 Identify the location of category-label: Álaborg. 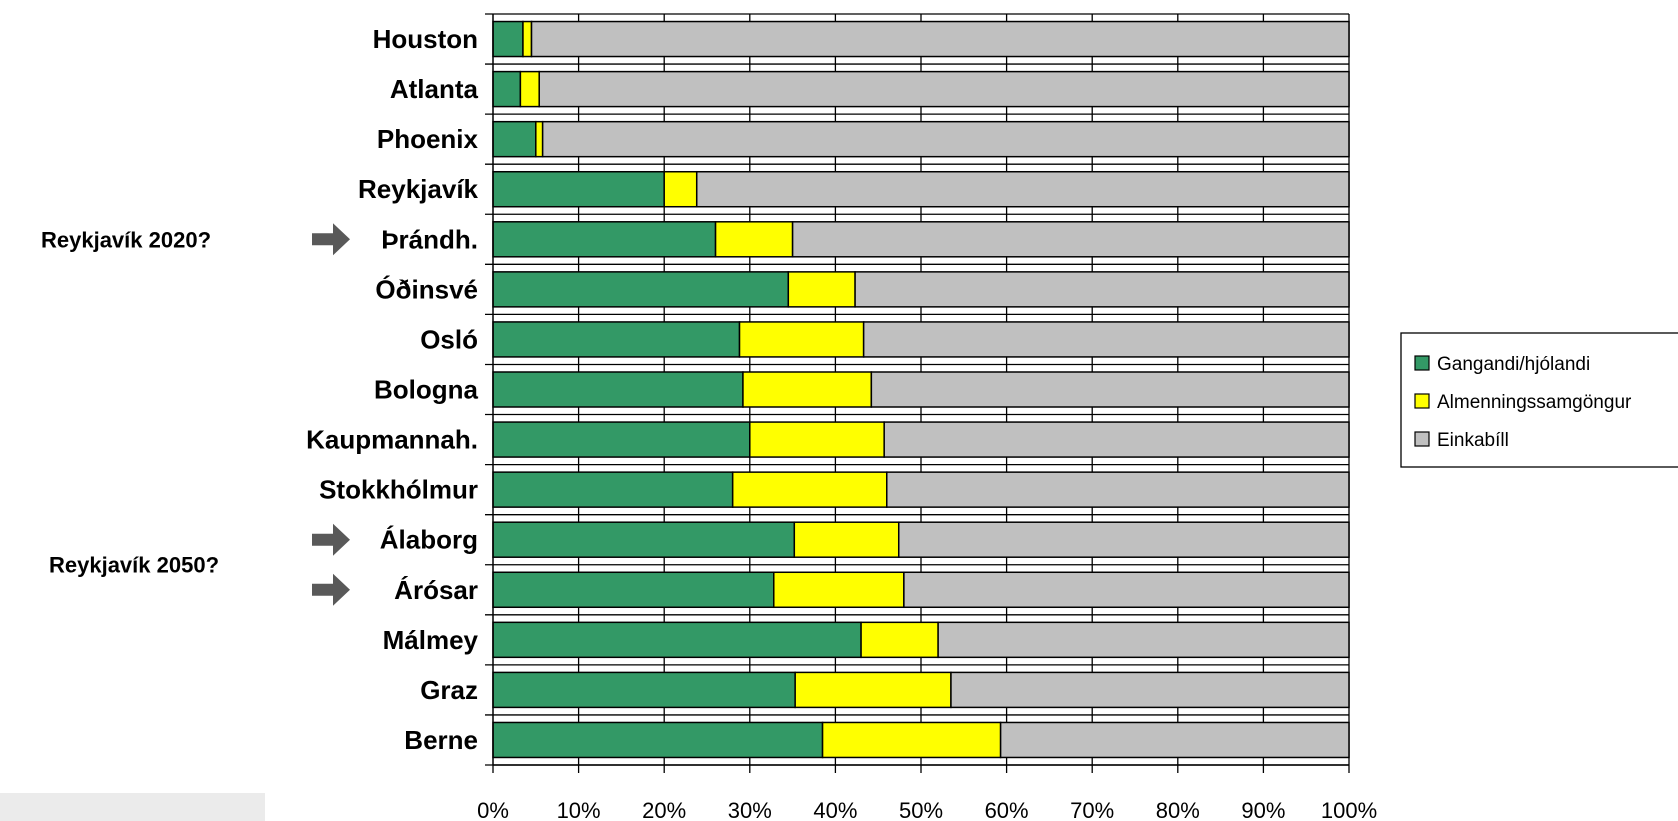
(429, 540).